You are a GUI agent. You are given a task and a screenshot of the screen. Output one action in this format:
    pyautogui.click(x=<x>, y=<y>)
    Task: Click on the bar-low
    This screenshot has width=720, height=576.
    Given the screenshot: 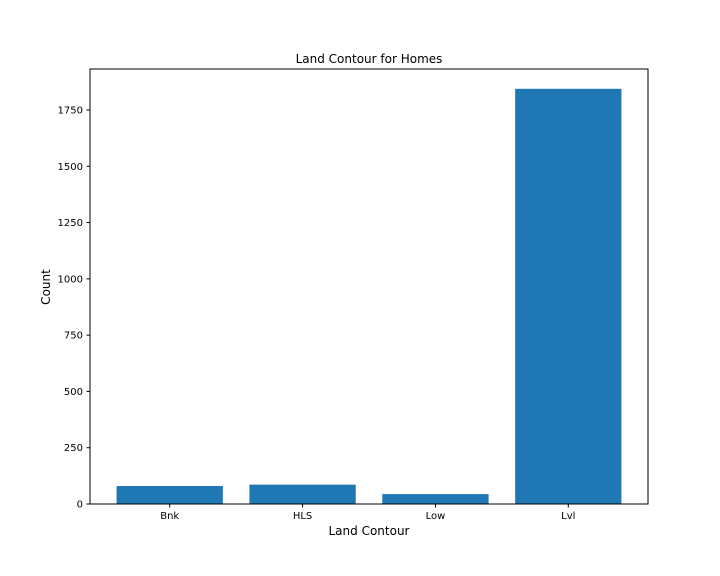 What is the action you would take?
    pyautogui.click(x=435, y=499)
    